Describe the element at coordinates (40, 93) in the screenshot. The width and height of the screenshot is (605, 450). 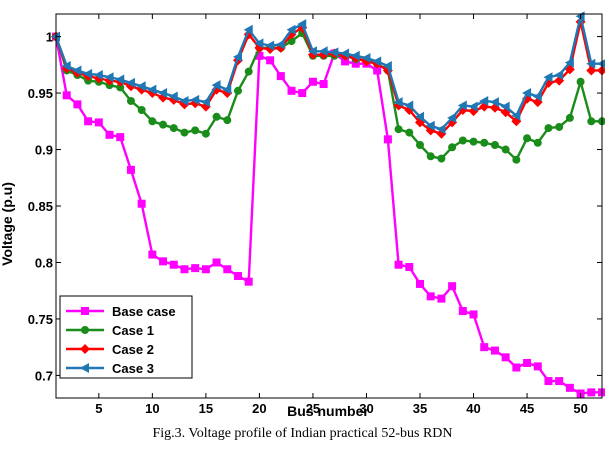
I see `y-tick-label: 0.95` at that location.